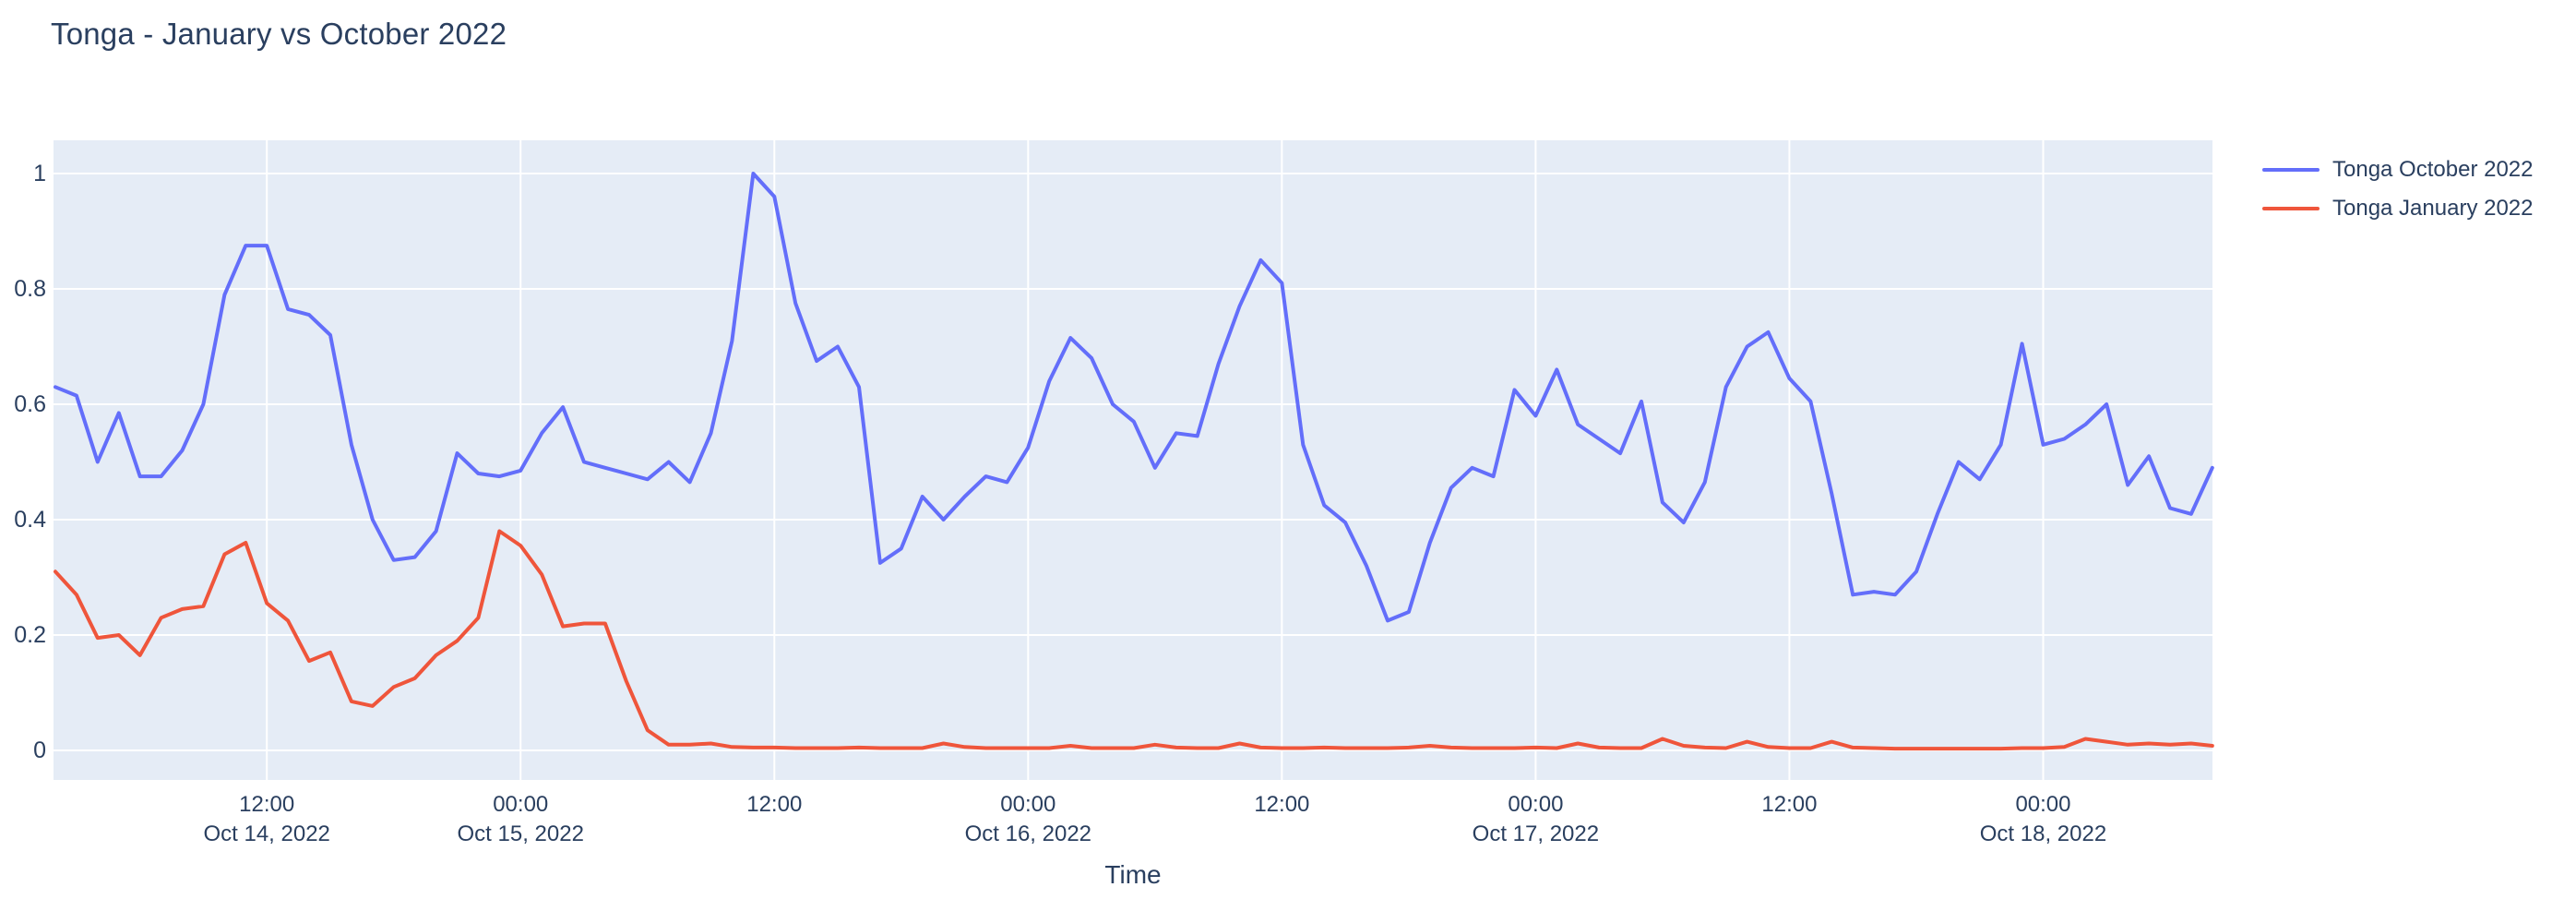 This screenshot has width=2576, height=899. What do you see at coordinates (2291, 208) in the screenshot?
I see `legend-line-swatch-january` at bounding box center [2291, 208].